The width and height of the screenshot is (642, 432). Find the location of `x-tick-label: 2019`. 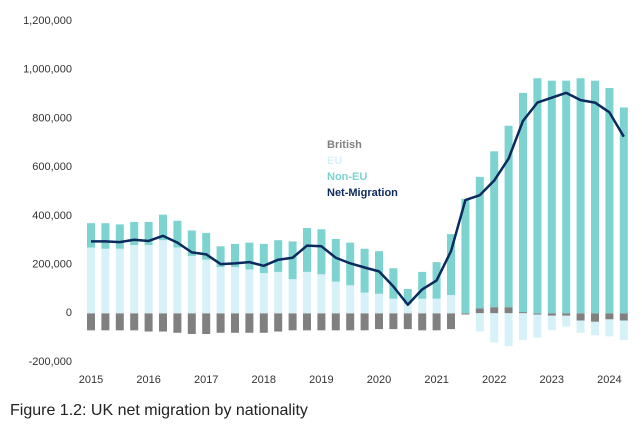

x-tick-label: 2019 is located at coordinates (321, 380).